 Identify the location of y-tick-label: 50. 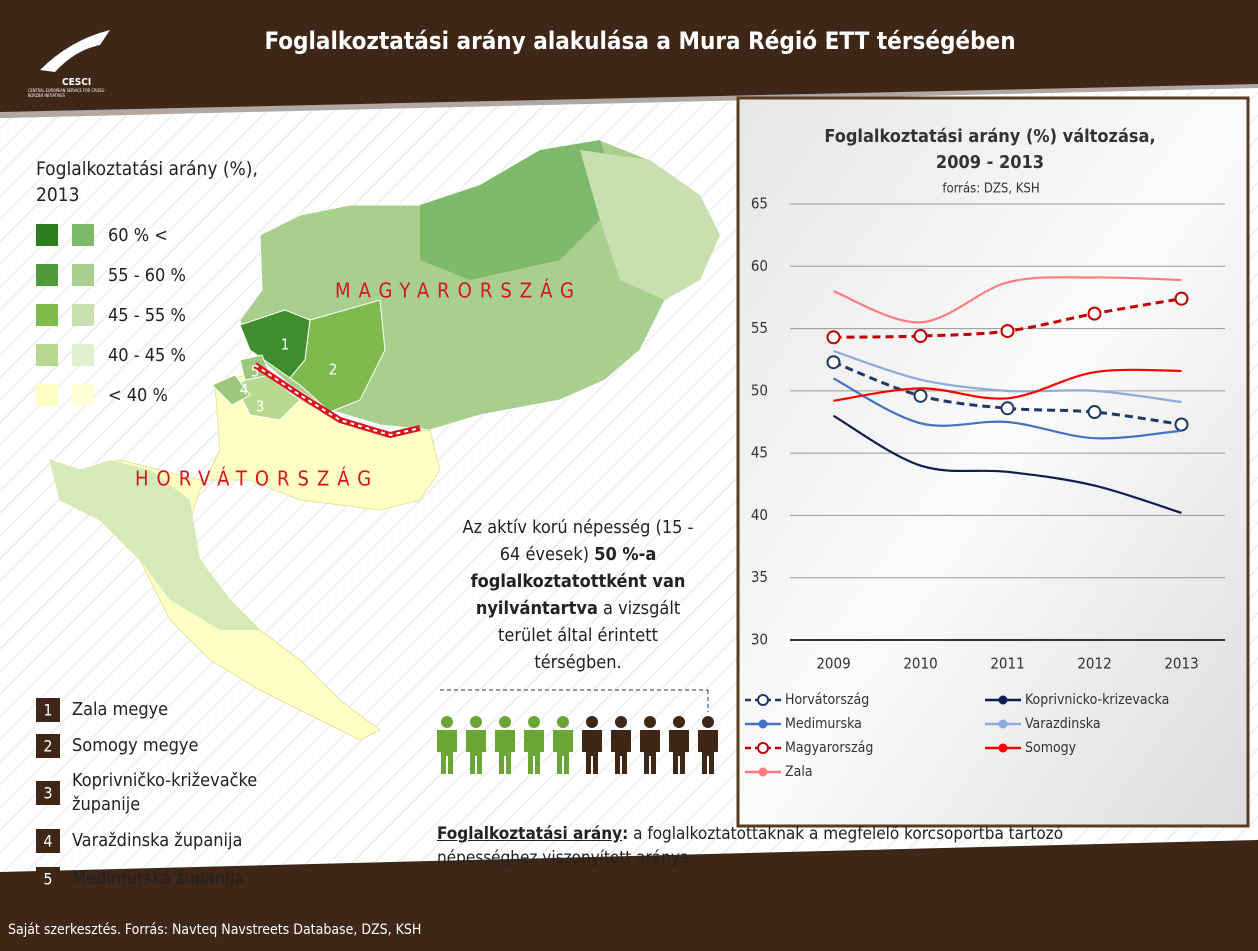
(759, 390).